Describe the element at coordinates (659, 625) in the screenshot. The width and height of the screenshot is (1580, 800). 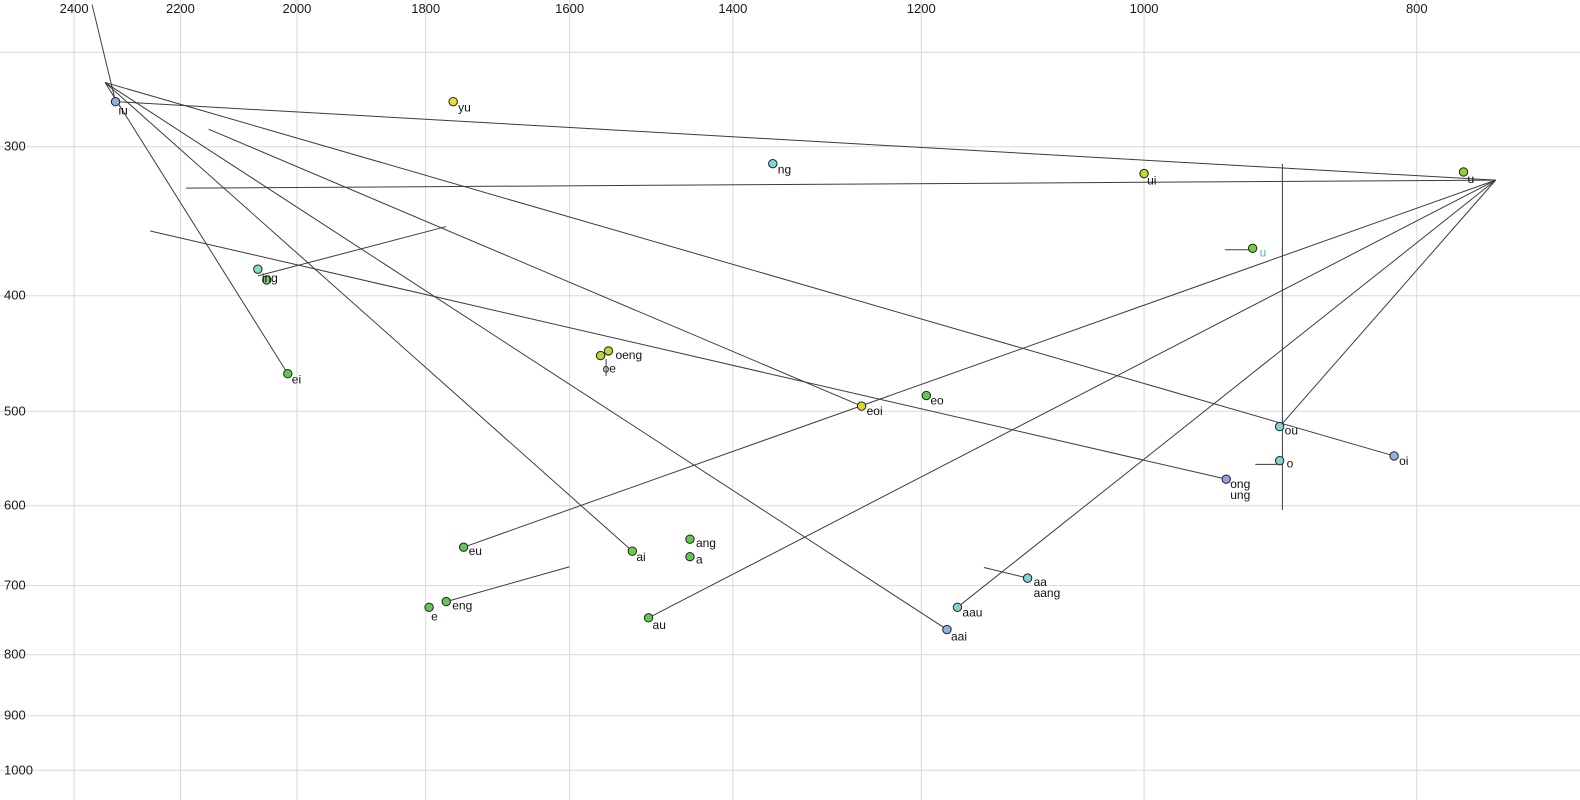
I see `point-label-au: au` at that location.